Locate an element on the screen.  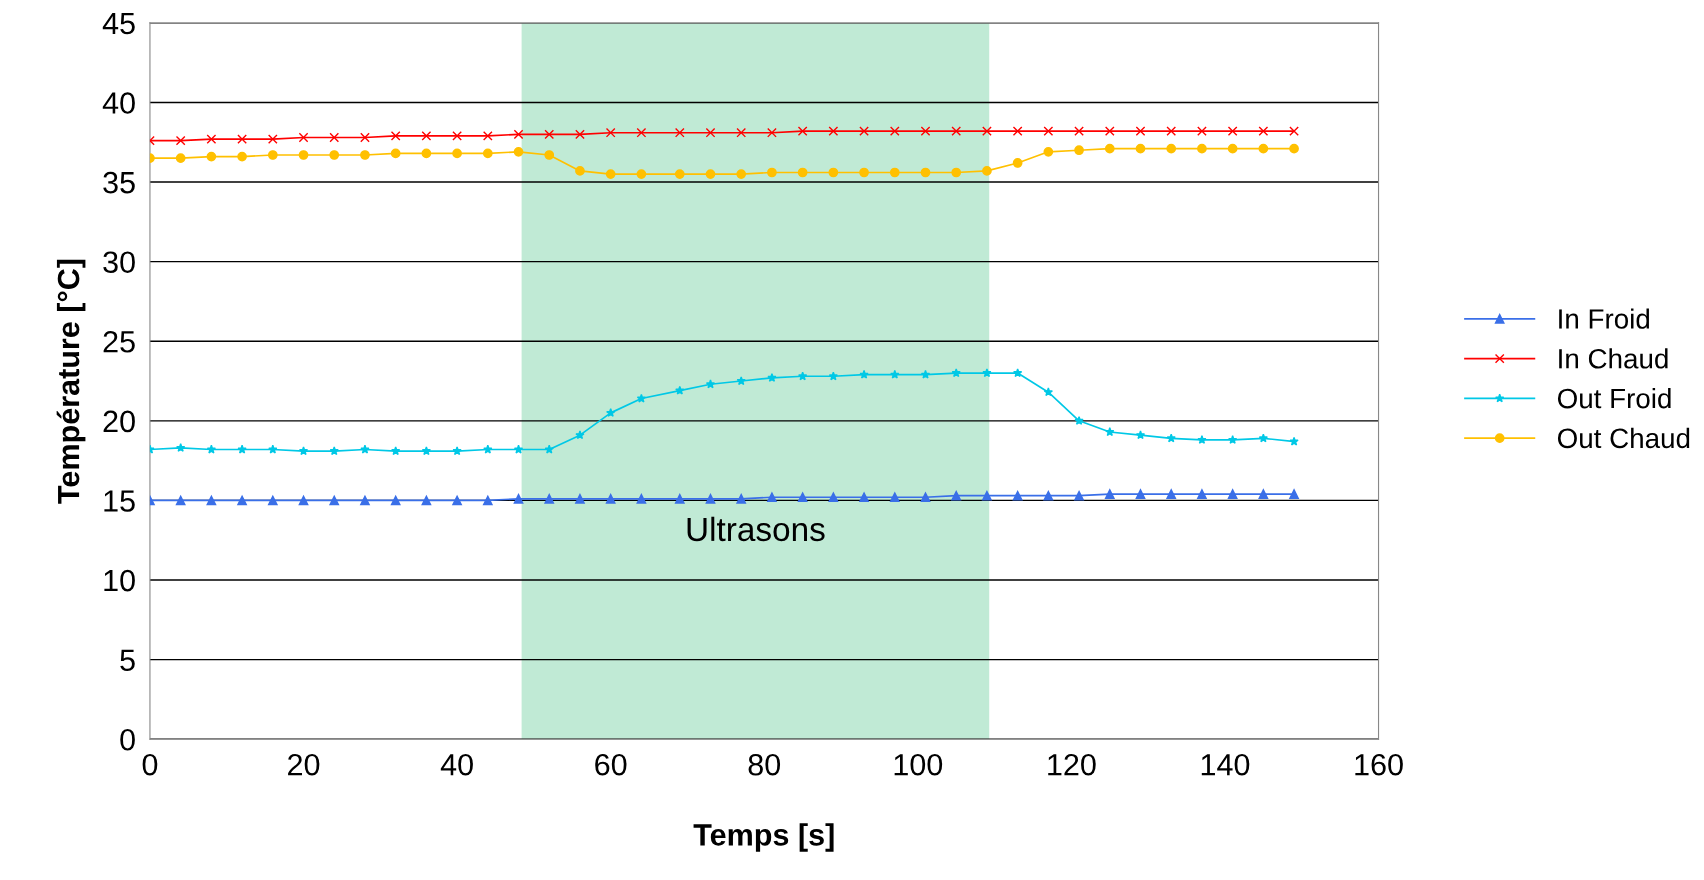
x-tick-label: 120 is located at coordinates (1072, 764).